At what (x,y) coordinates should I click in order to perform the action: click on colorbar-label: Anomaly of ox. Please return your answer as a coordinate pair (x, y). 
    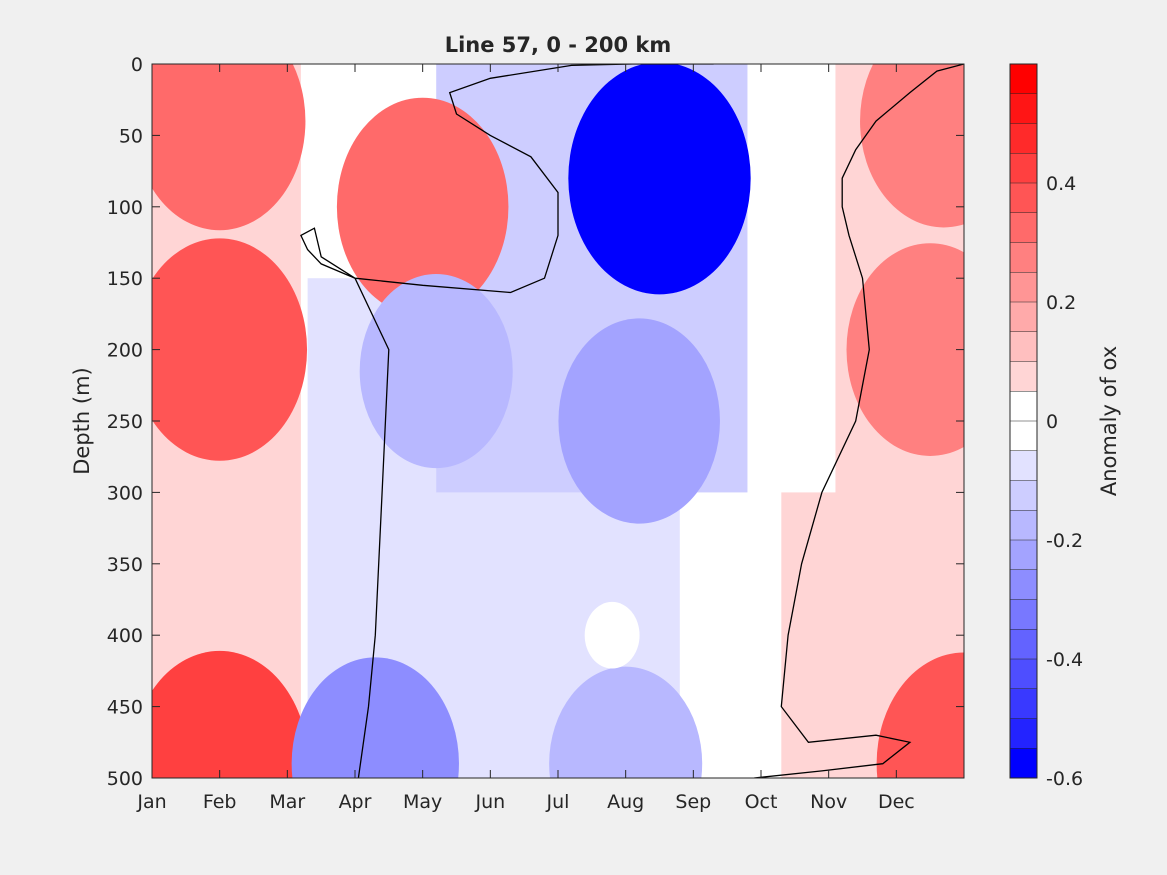
    Looking at the image, I should click on (1109, 421).